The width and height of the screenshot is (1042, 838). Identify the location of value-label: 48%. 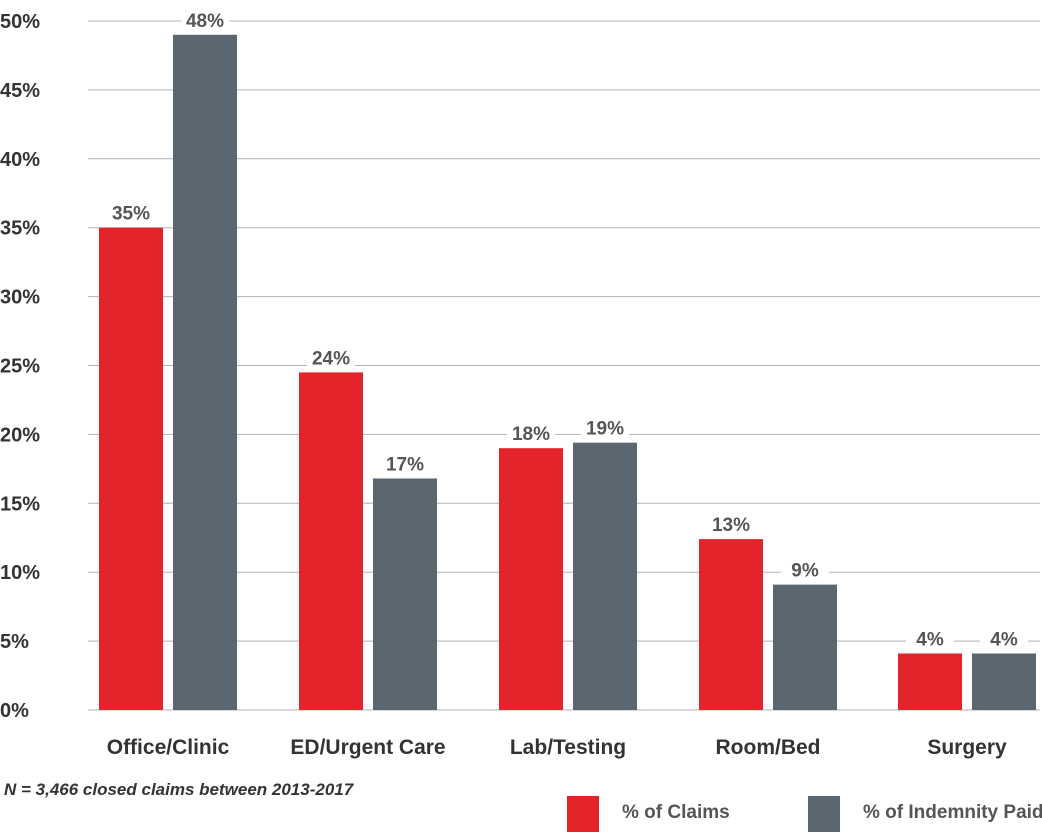
(205, 21).